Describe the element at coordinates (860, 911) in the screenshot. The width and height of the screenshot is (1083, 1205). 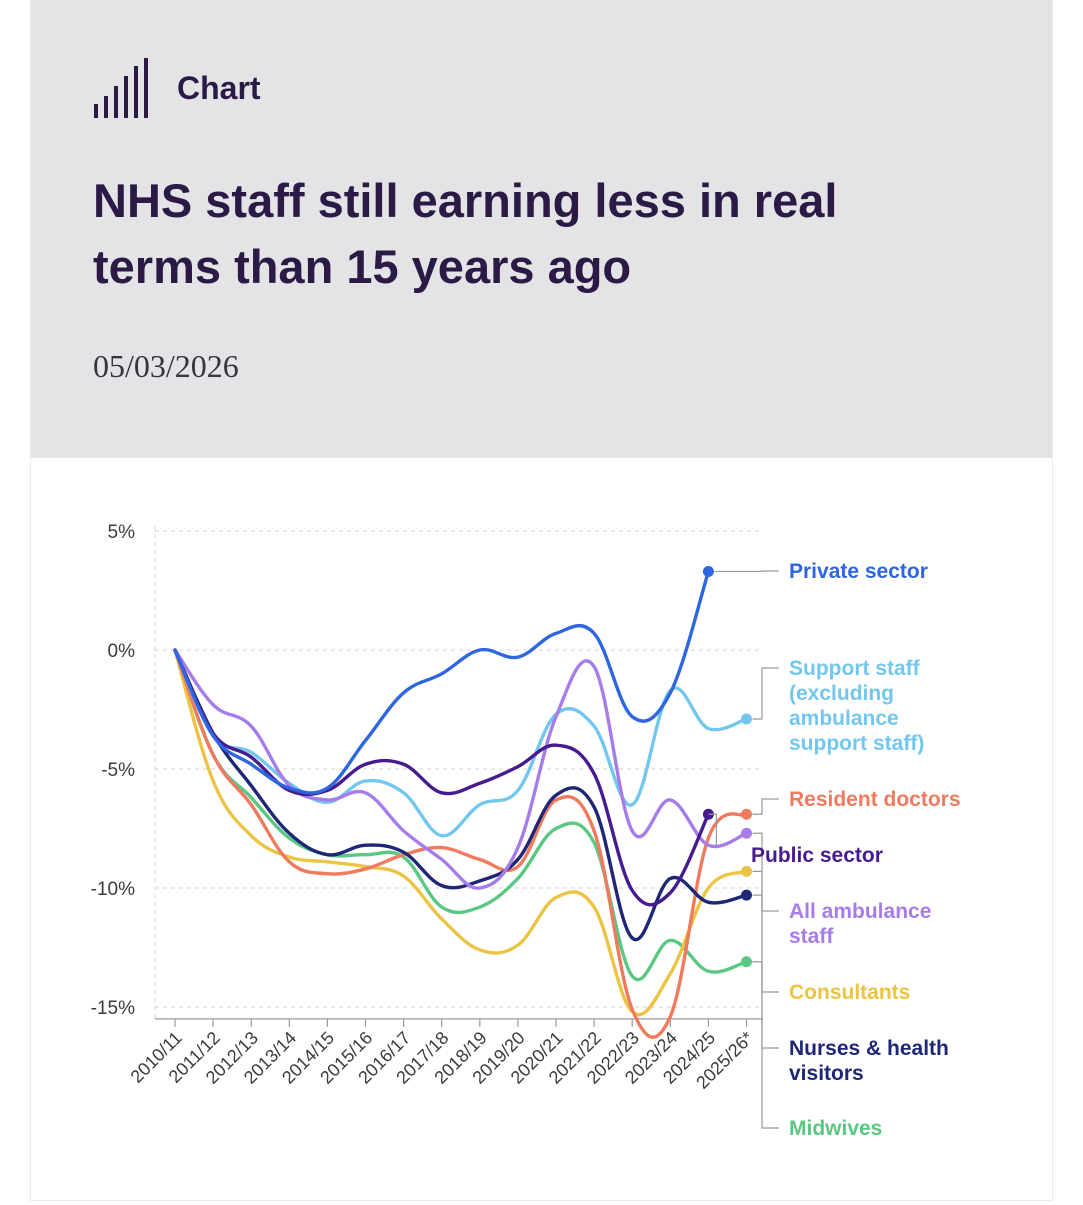
I see `series-label-line: All ambulance` at that location.